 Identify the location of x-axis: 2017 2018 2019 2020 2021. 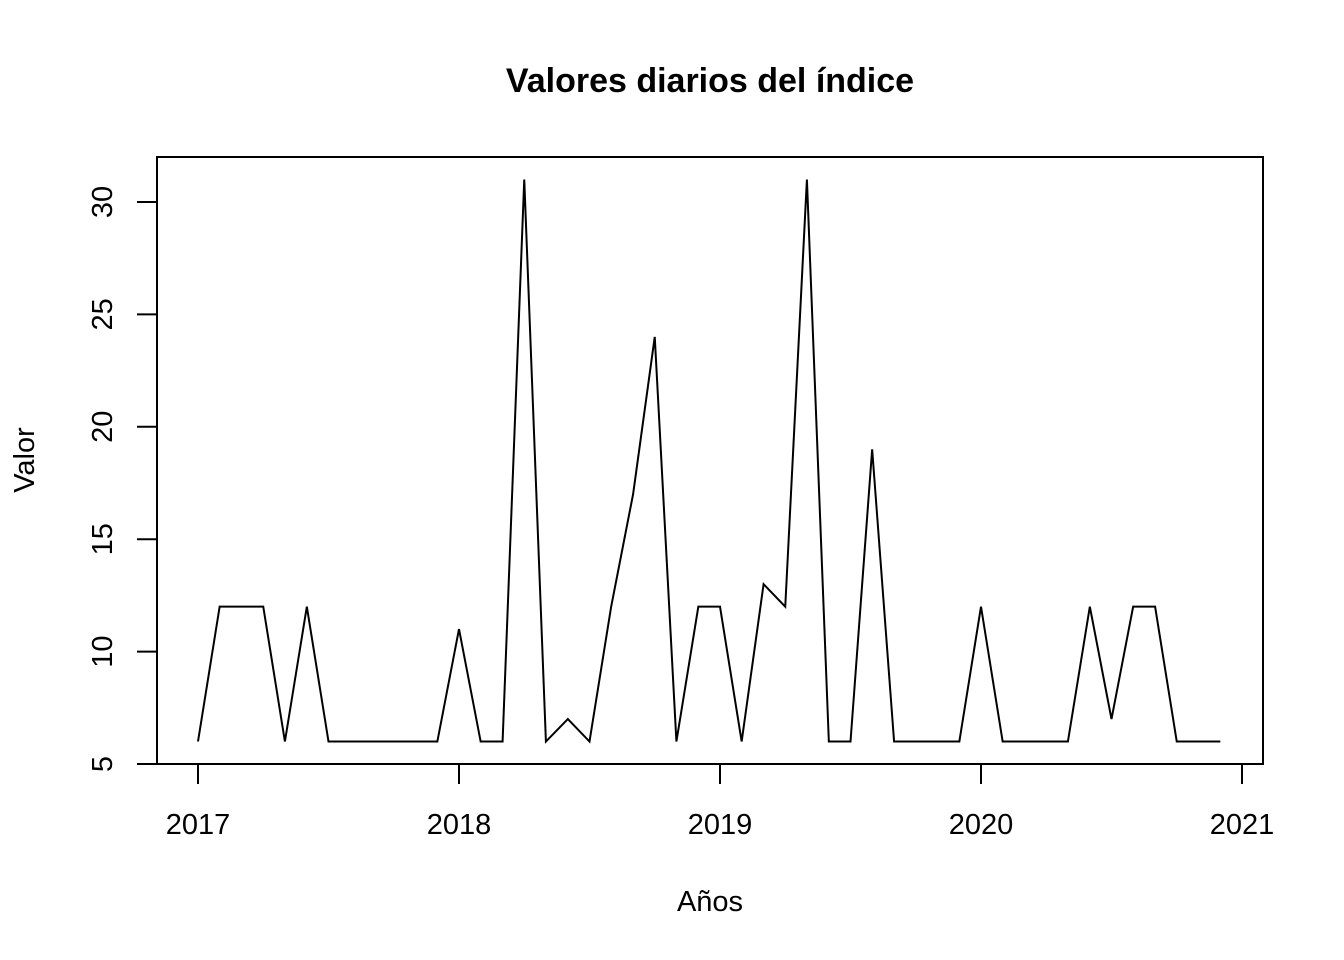
(720, 802).